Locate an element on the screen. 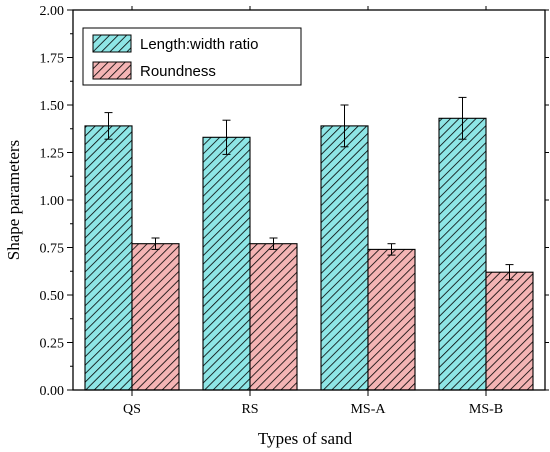 The image size is (550, 452). y-tick-label: 1.25 is located at coordinates (52, 154).